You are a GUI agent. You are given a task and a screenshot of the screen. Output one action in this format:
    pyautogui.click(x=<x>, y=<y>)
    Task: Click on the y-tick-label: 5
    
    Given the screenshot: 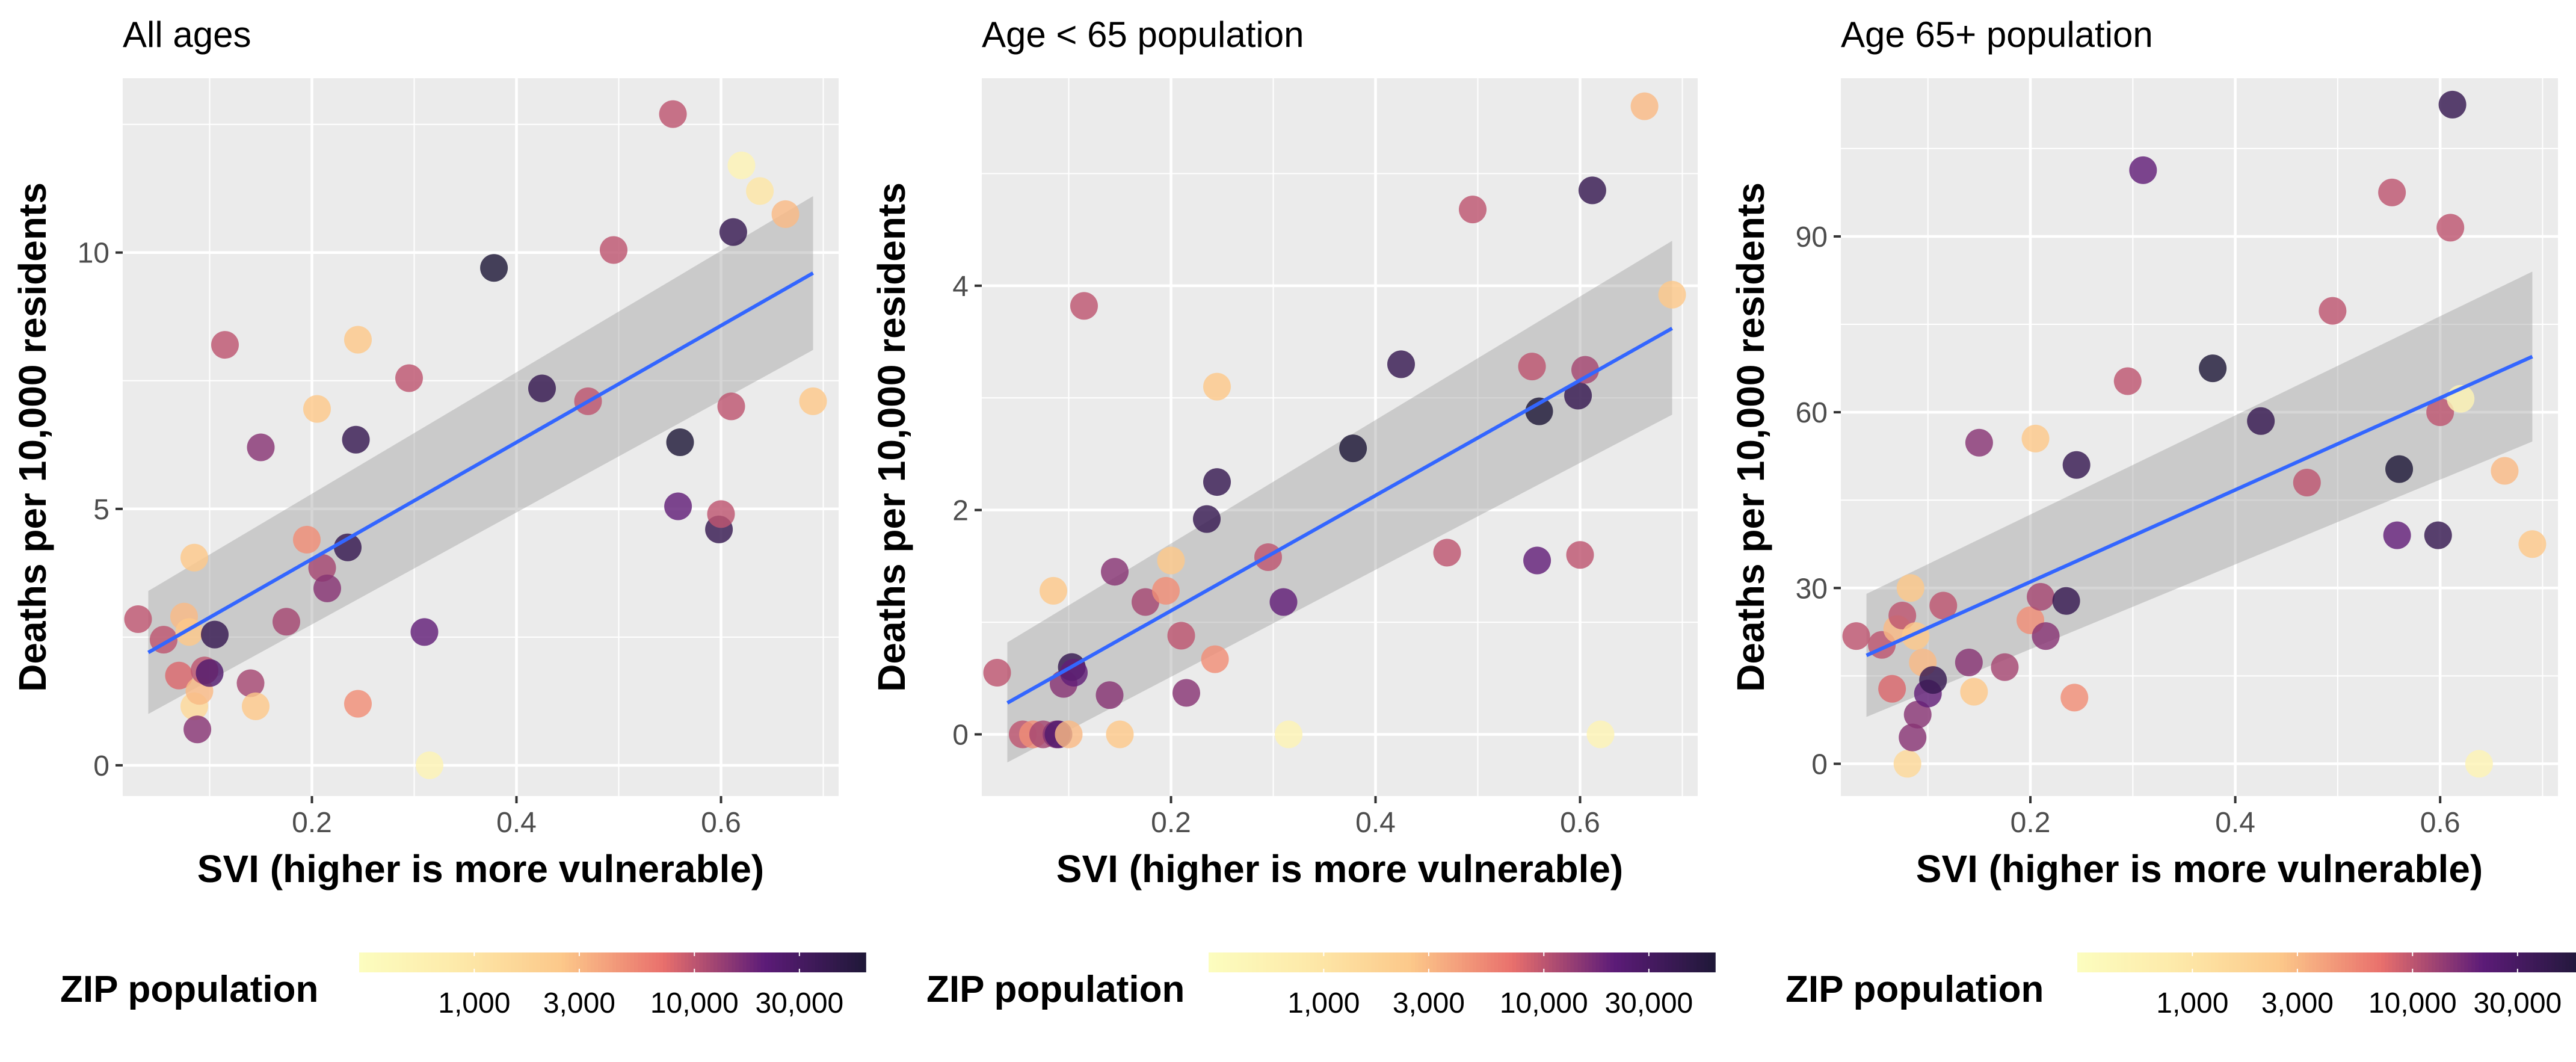 What is the action you would take?
    pyautogui.click(x=101, y=510)
    